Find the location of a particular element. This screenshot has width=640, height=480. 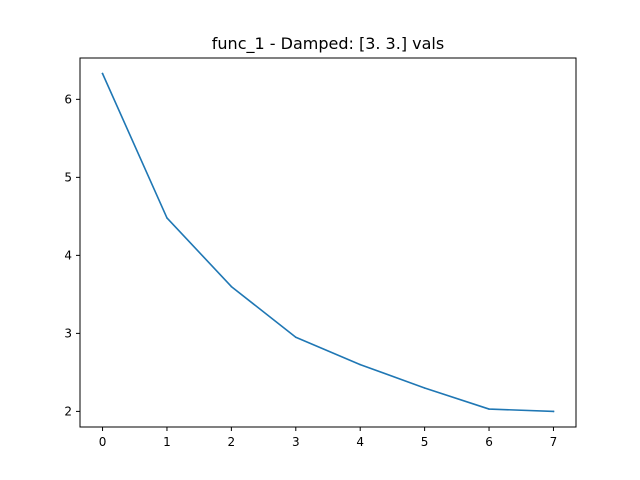

x-tick-label: 7 is located at coordinates (554, 442).